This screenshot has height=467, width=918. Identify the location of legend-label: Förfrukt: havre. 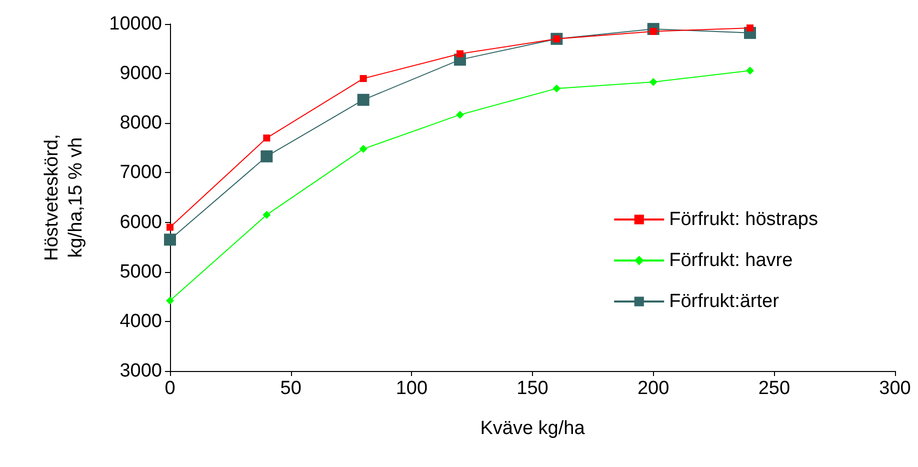
(731, 260).